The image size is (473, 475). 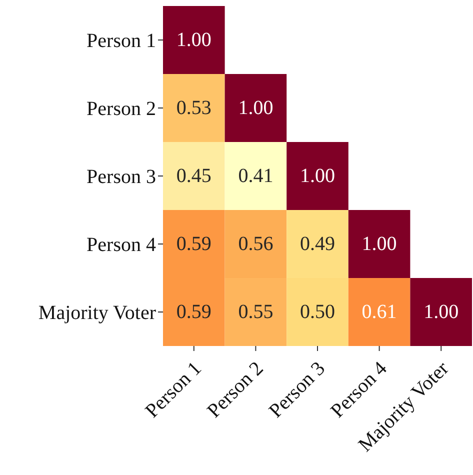 I want to click on y-tick-label: Majority Voter, so click(x=97, y=313).